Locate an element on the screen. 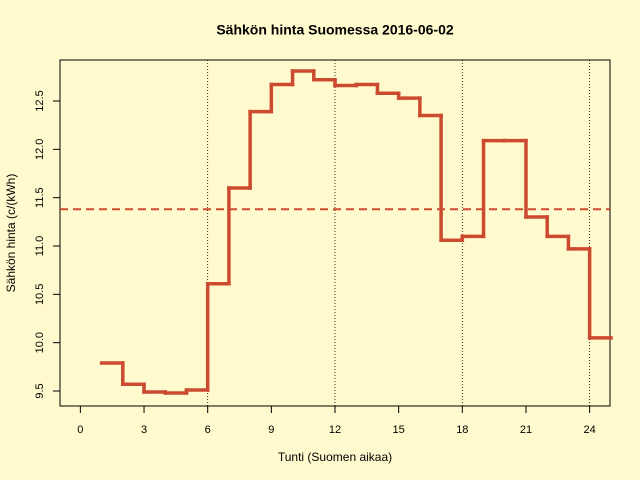  x-tick-label: 0 is located at coordinates (80, 430).